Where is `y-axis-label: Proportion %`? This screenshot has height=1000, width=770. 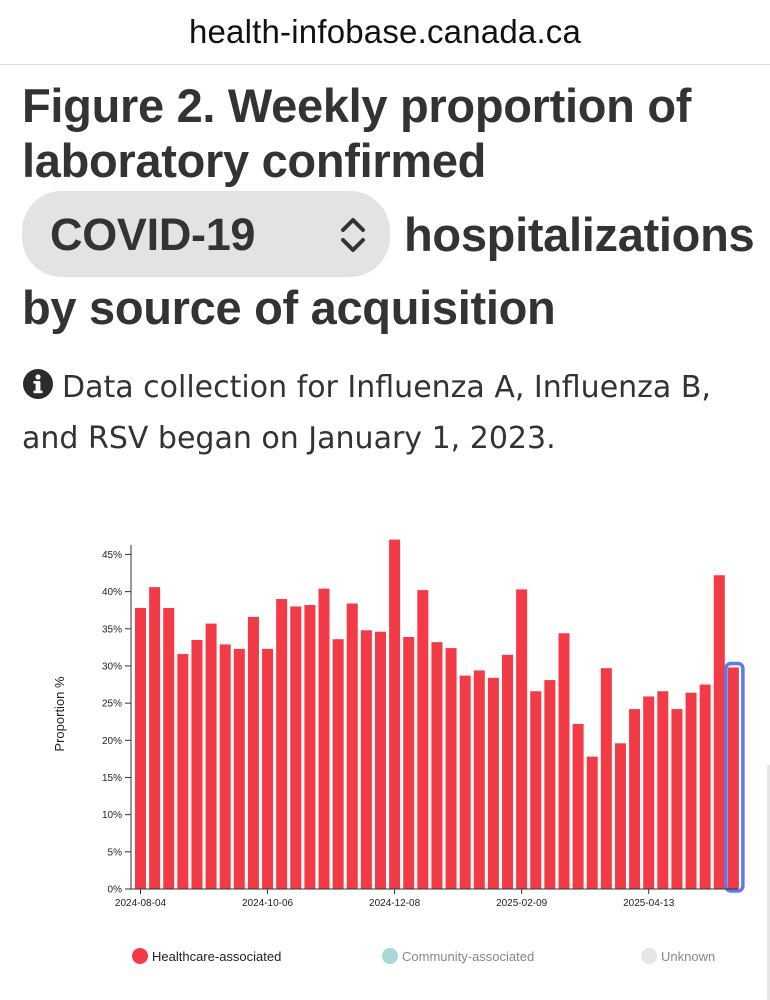 y-axis-label: Proportion % is located at coordinates (59, 714).